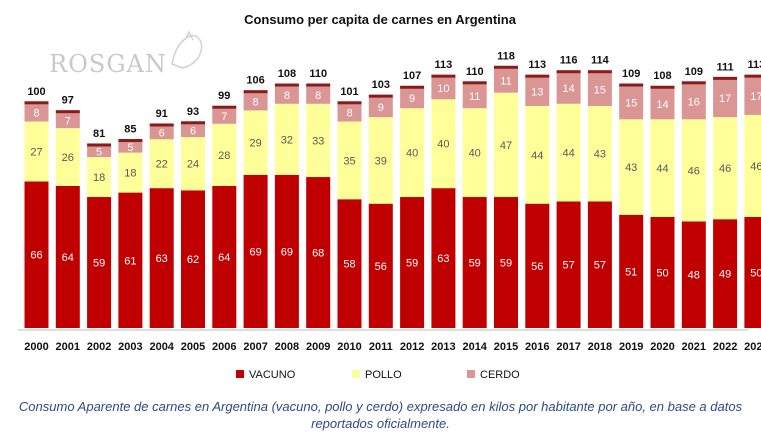 This screenshot has width=761, height=442. What do you see at coordinates (99, 347) in the screenshot?
I see `x-tick-label: 2002` at bounding box center [99, 347].